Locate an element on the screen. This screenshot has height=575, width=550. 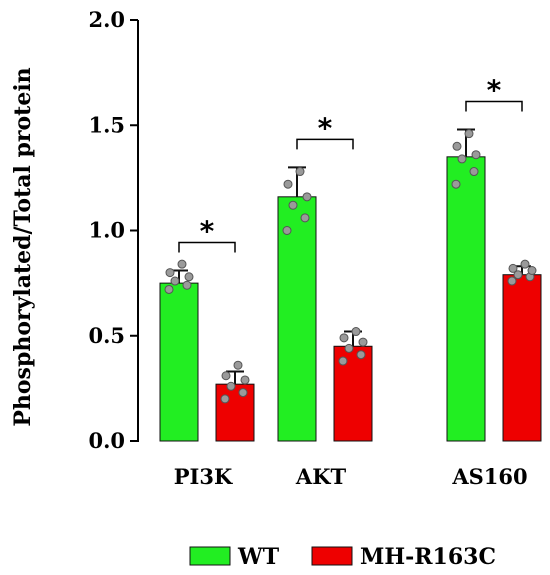
y-tick-label: 0.5 is located at coordinates (106, 335).